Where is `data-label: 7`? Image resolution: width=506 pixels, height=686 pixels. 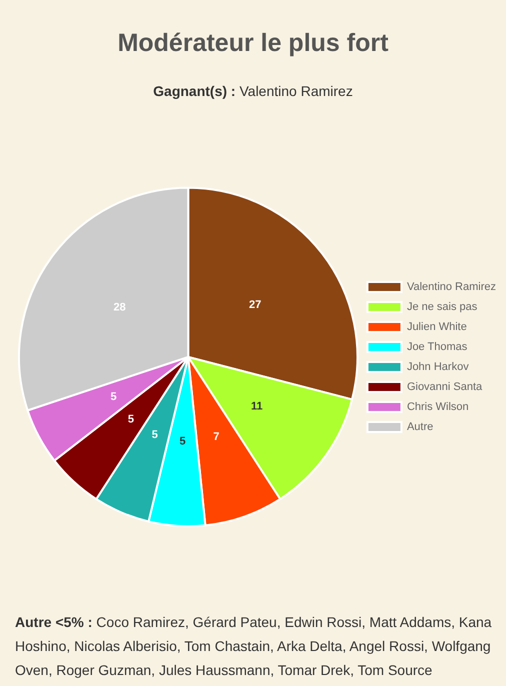
data-label: 7 is located at coordinates (216, 436).